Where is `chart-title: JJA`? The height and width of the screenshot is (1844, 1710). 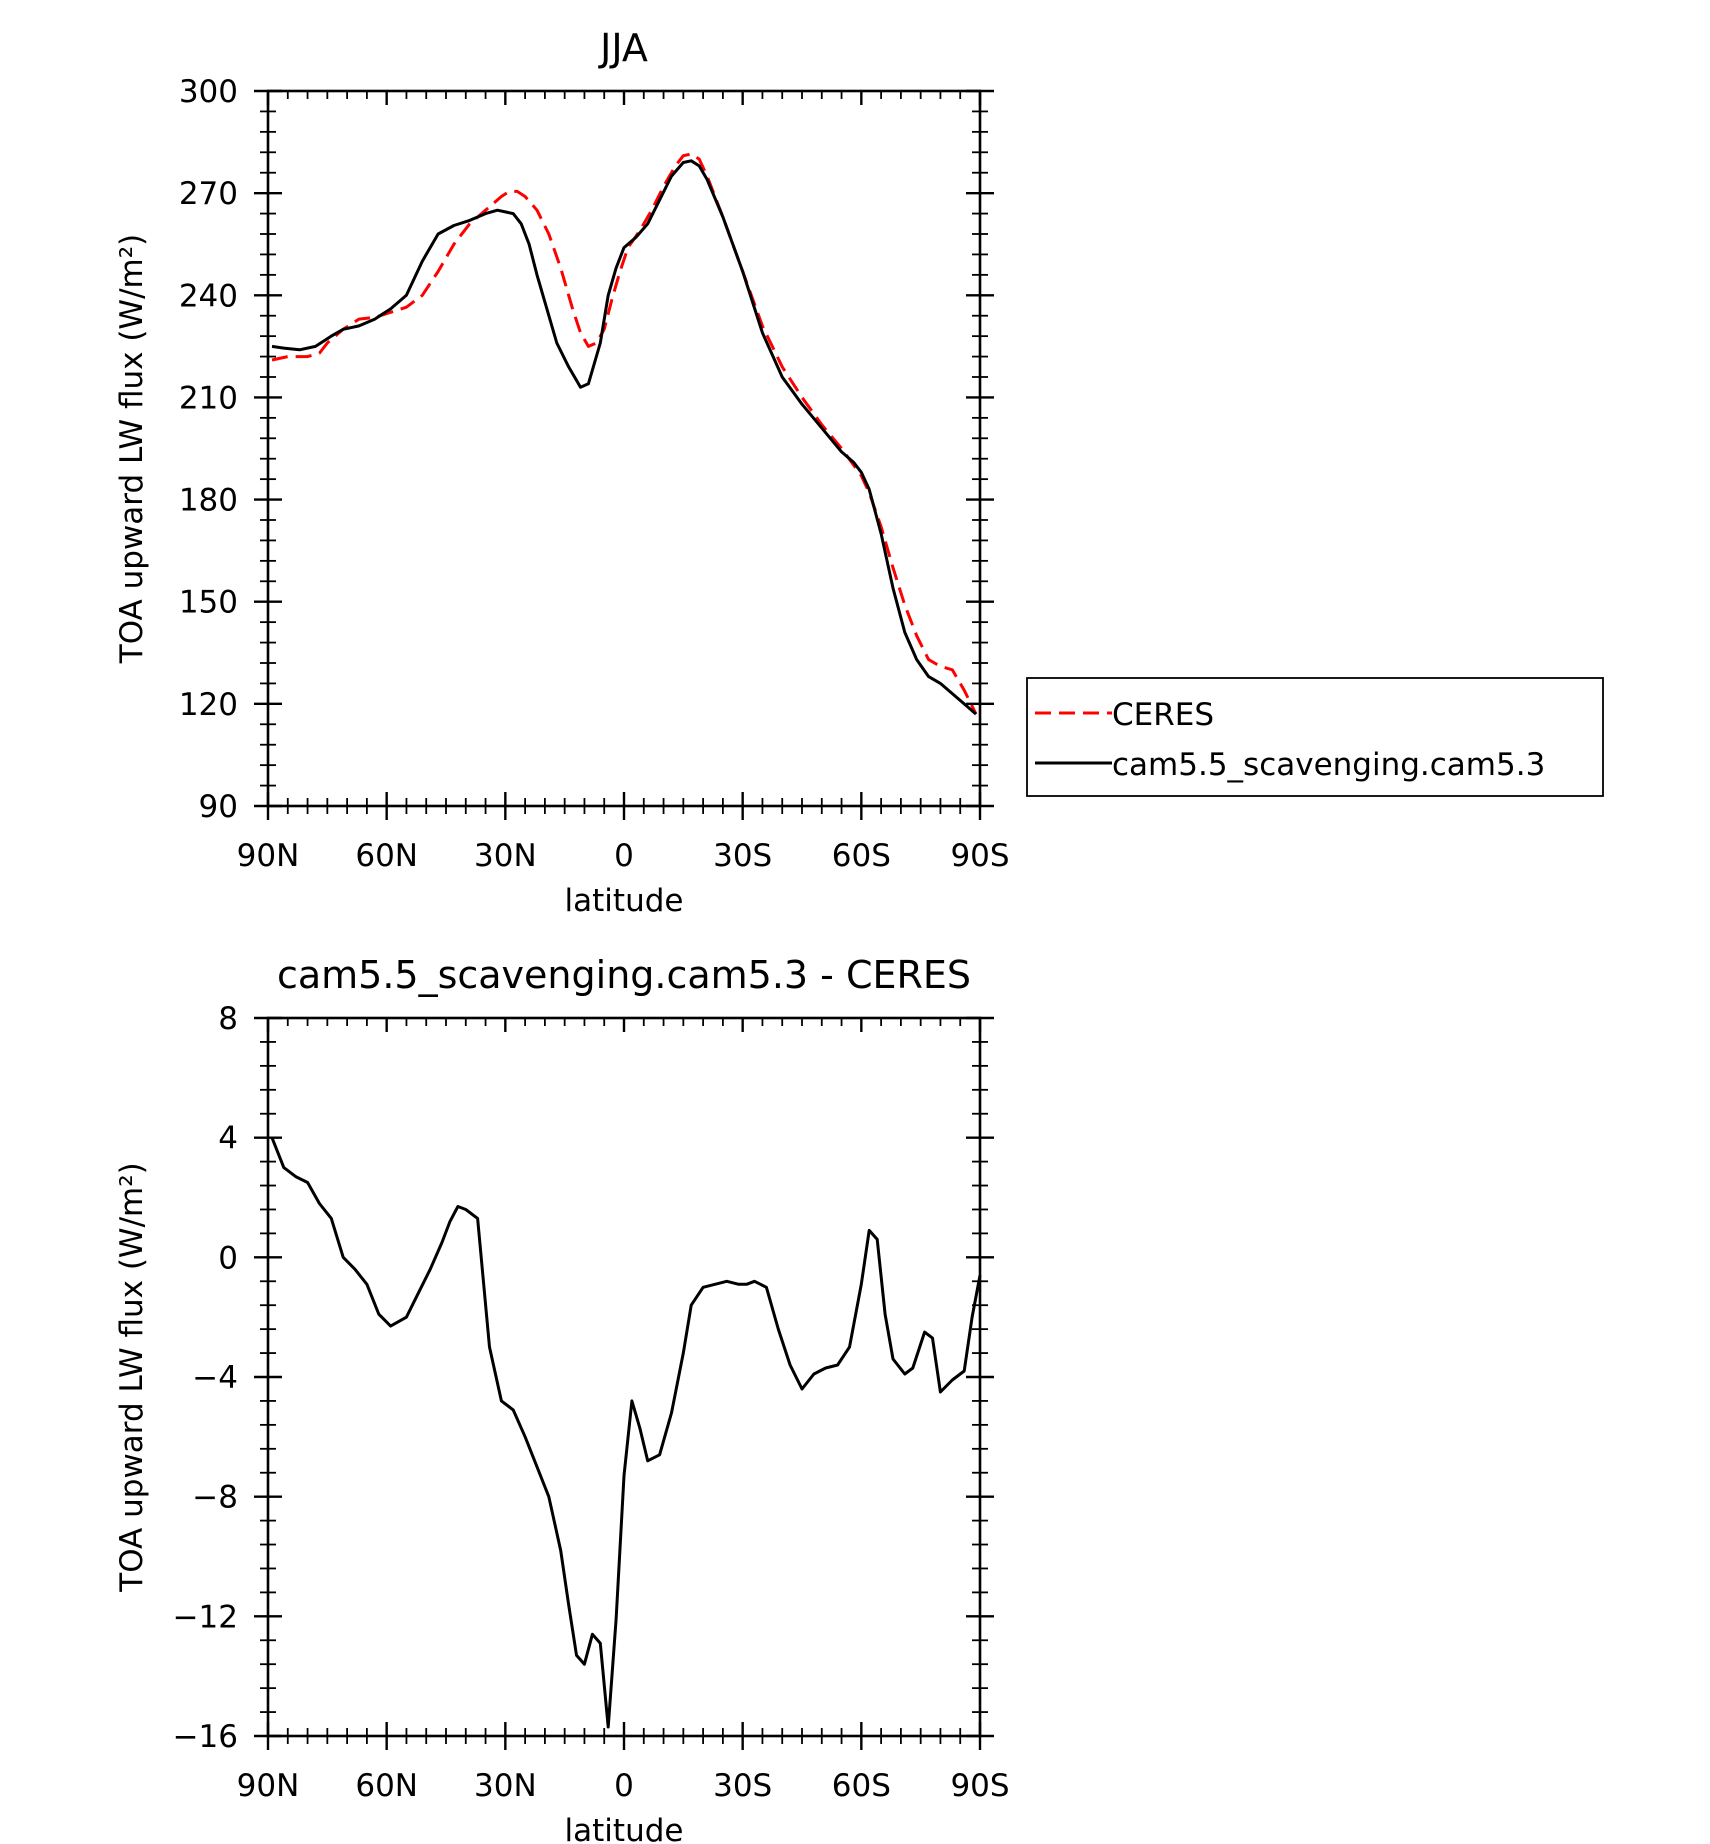
chart-title: JJA is located at coordinates (623, 48).